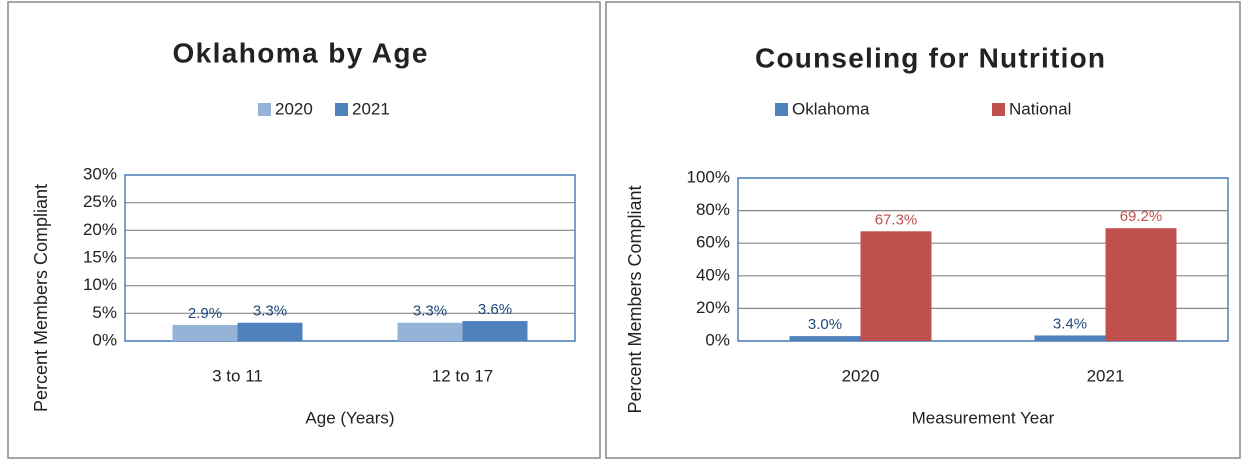 This screenshot has height=461, width=1244. Describe the element at coordinates (462, 375) in the screenshot. I see `x-tick-label: 12 to 17` at that location.